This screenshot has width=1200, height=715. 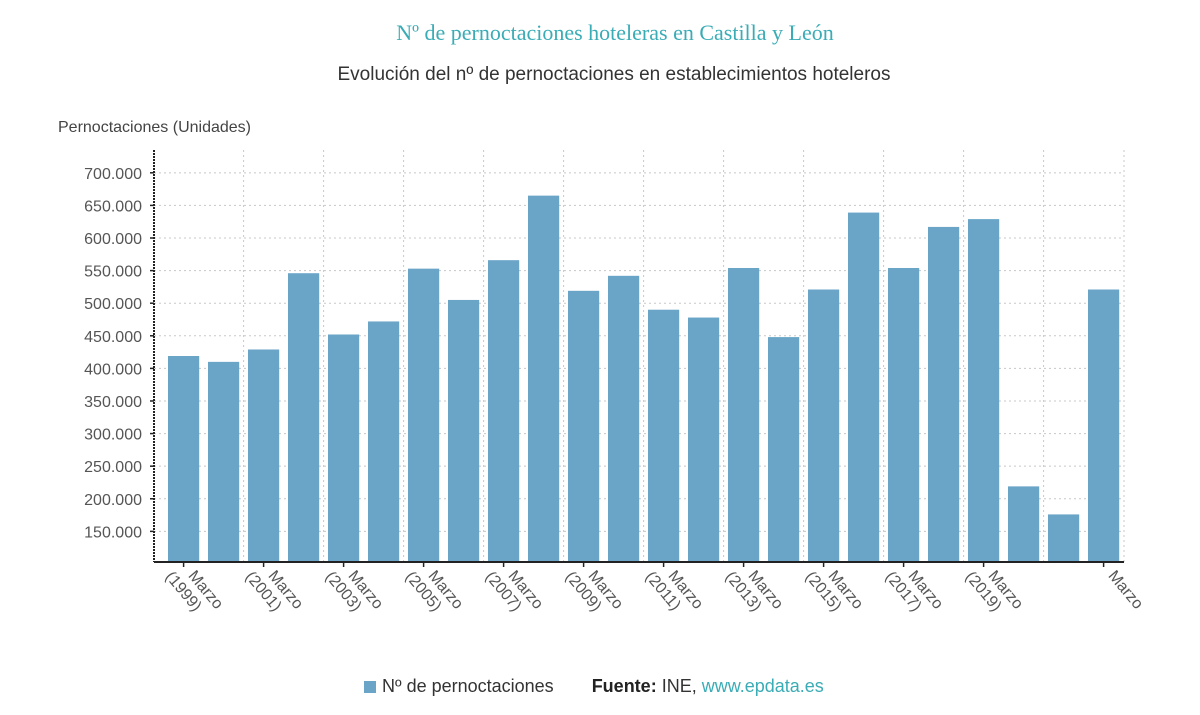 I want to click on y-tick-label: 450.000, so click(x=113, y=337).